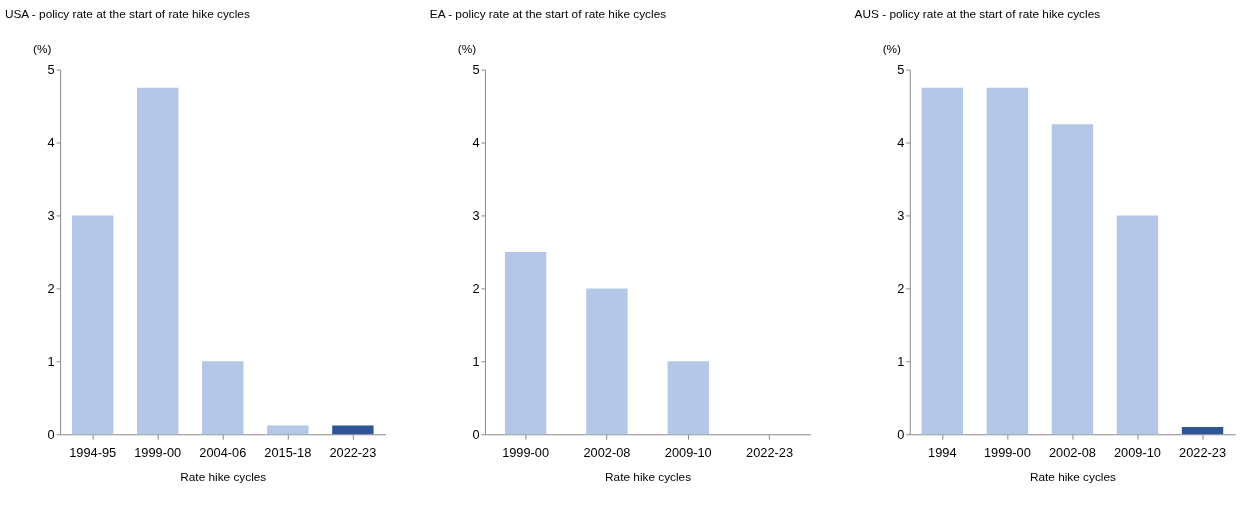  Describe the element at coordinates (548, 14) in the screenshot. I see `chart-title: EA - policy rate at the start of rate hike cycles` at that location.